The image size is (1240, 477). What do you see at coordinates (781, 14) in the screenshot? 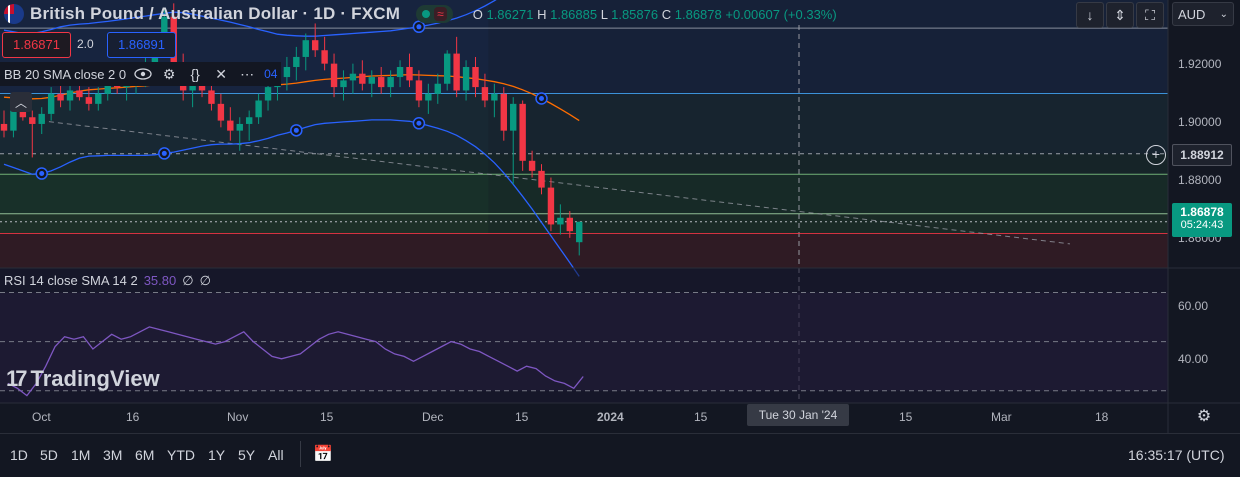
I see `ohlc-change-value: +0.00607 (+0.33%)` at bounding box center [781, 14].